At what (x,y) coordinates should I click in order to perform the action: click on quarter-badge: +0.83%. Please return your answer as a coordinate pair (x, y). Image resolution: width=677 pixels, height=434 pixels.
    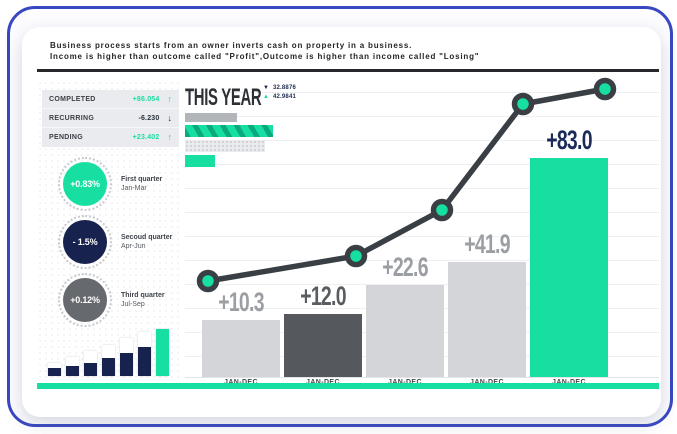
    Looking at the image, I should click on (85, 184).